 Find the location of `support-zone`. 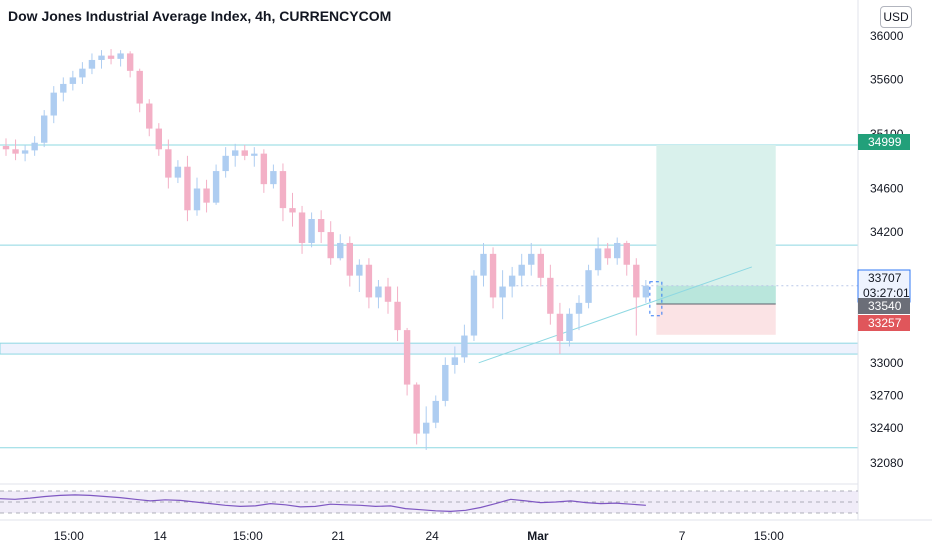

support-zone is located at coordinates (429, 348).